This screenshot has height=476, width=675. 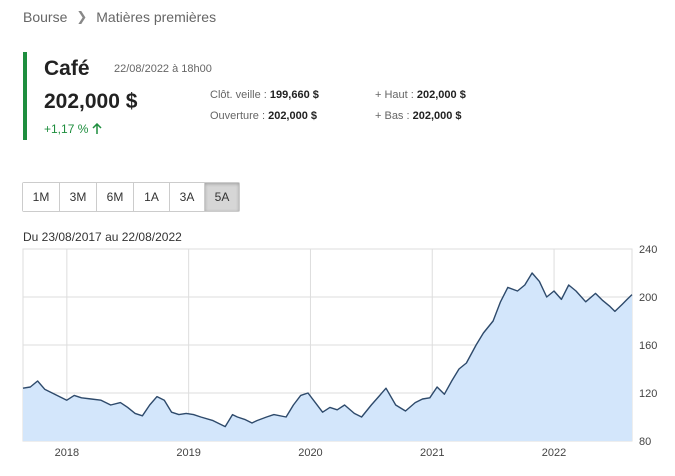 What do you see at coordinates (294, 95) in the screenshot?
I see `stat-prev-close-value: 199,660 $` at bounding box center [294, 95].